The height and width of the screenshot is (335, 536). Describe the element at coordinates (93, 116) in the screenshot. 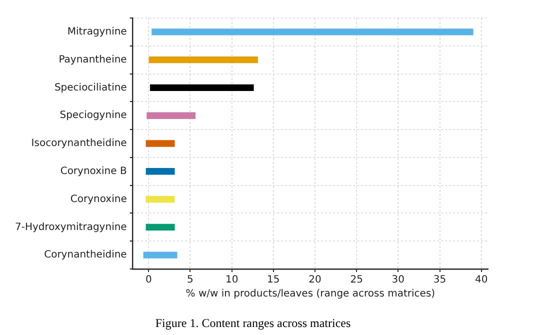

I see `y-tick-label: Speciogynine` at that location.